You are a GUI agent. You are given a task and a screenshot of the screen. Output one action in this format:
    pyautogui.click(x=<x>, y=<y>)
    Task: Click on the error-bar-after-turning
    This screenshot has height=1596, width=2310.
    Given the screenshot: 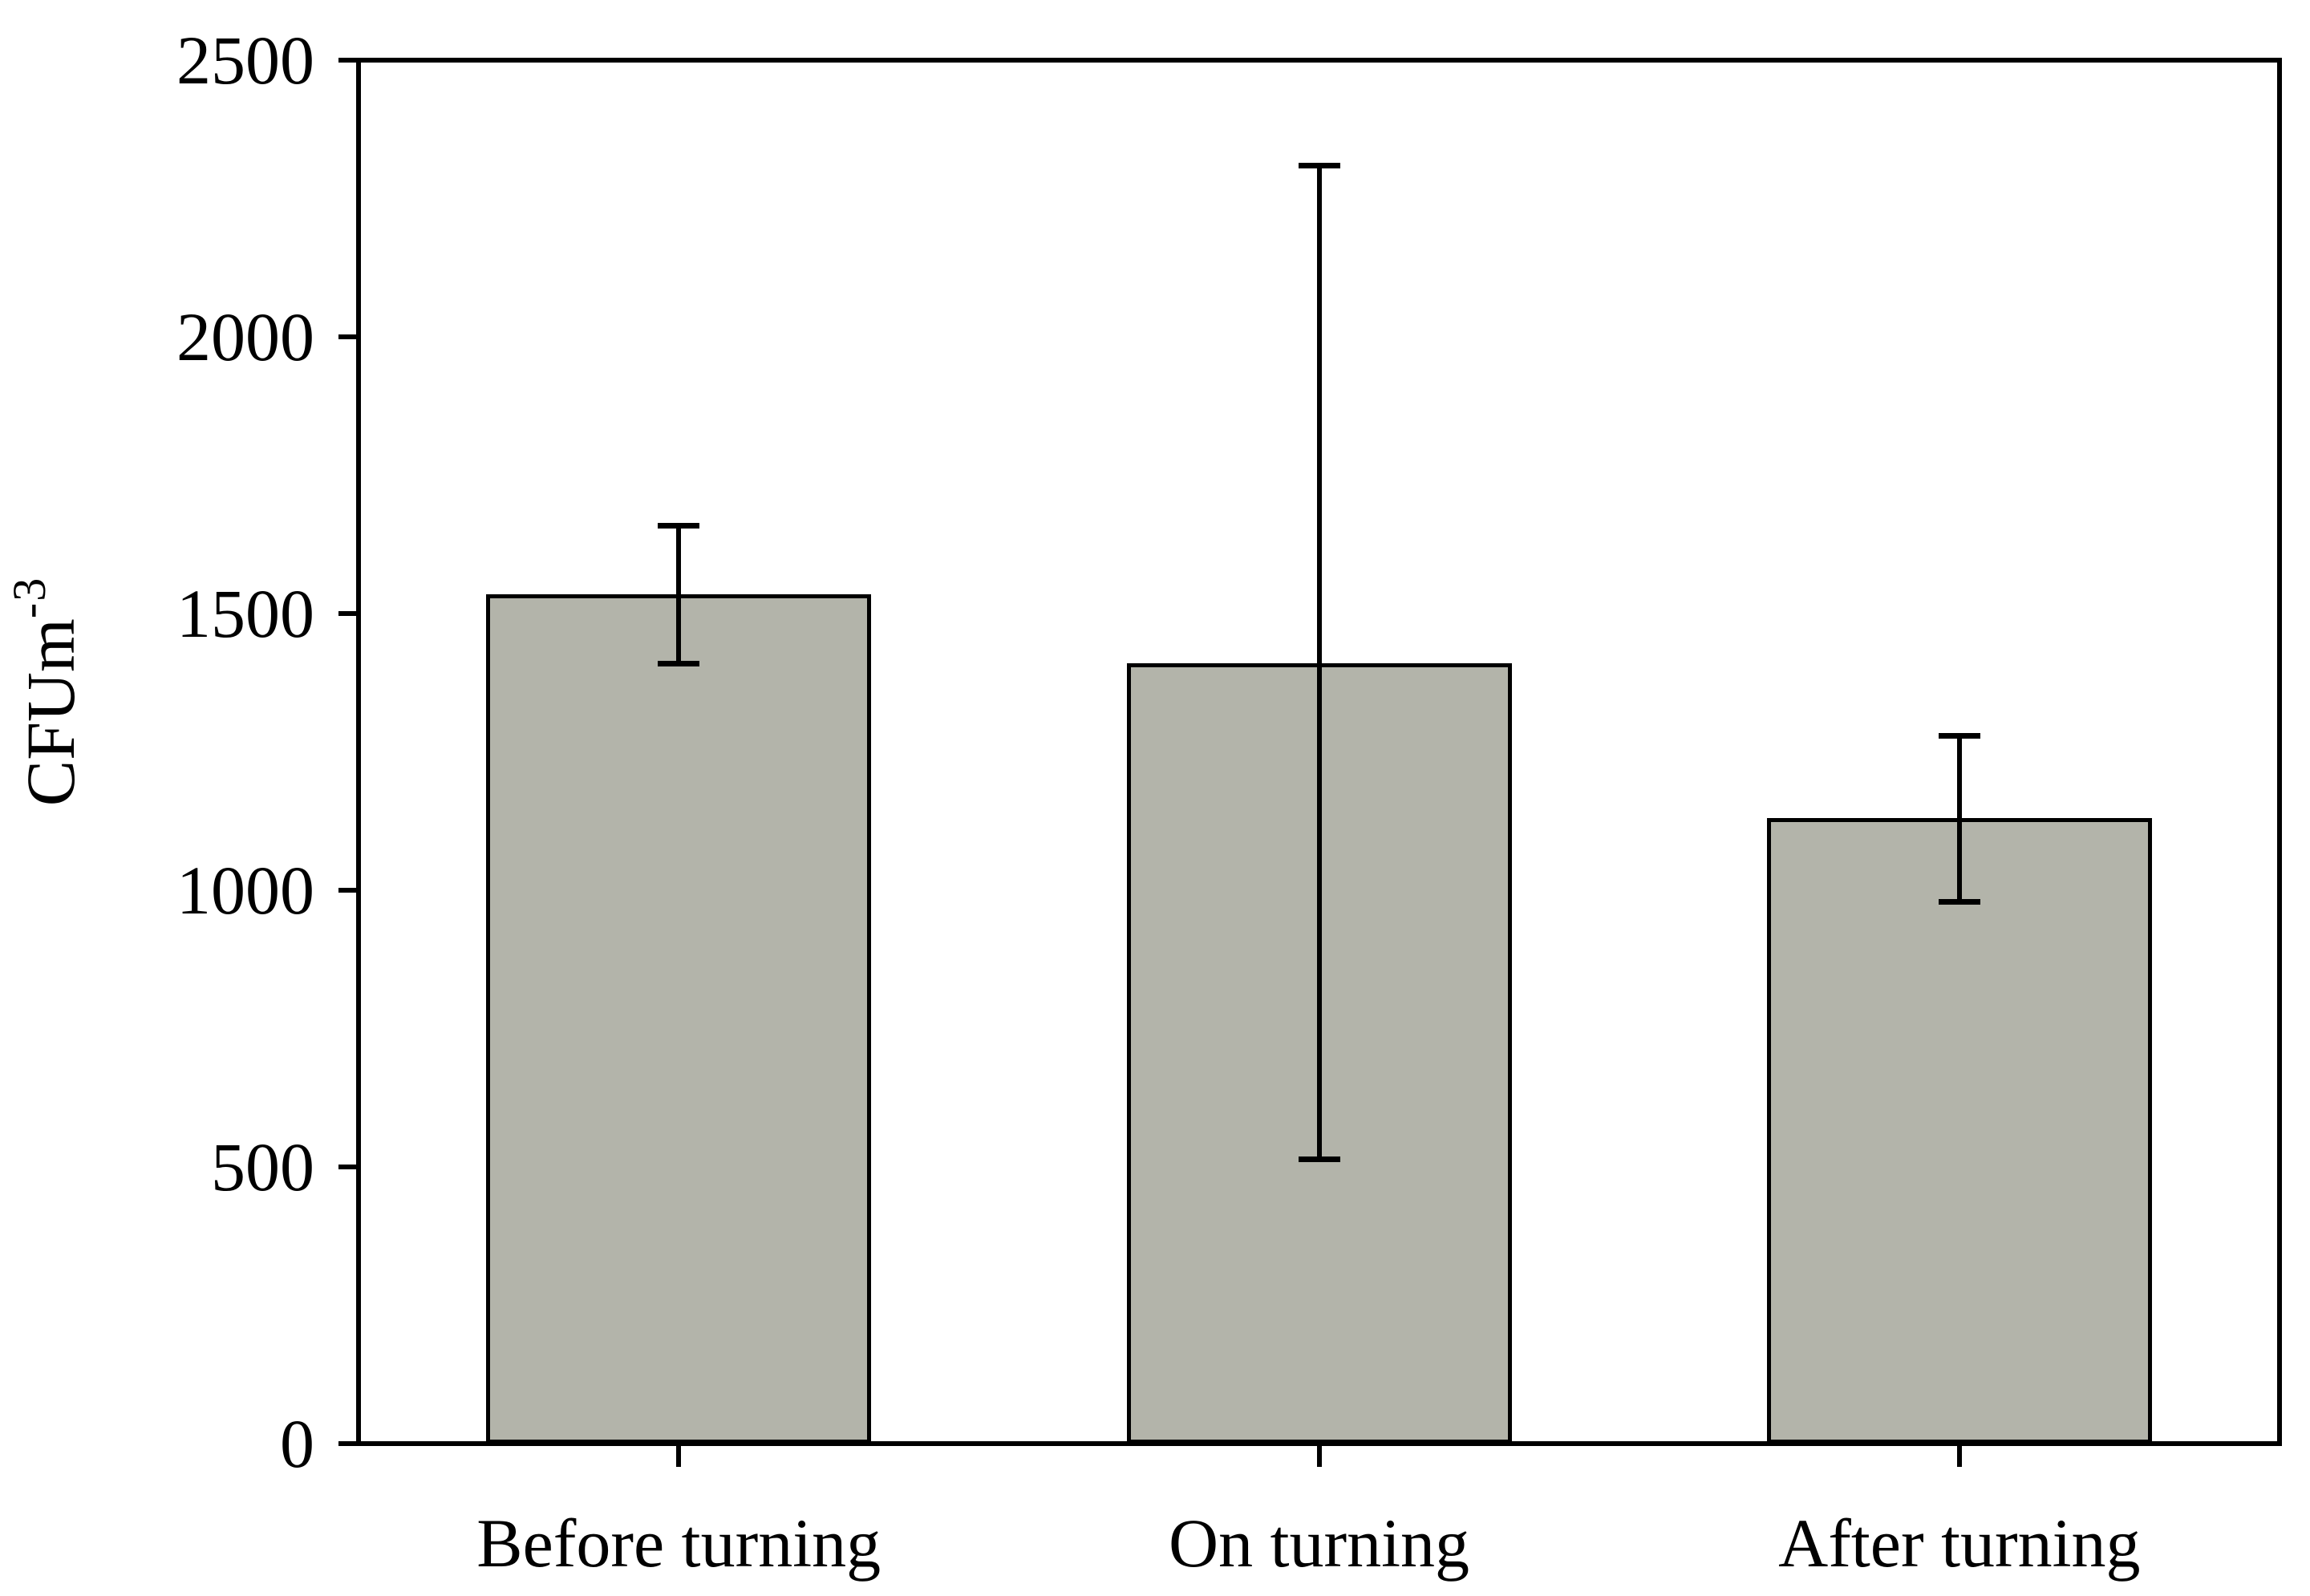 What is the action you would take?
    pyautogui.click(x=1959, y=818)
    